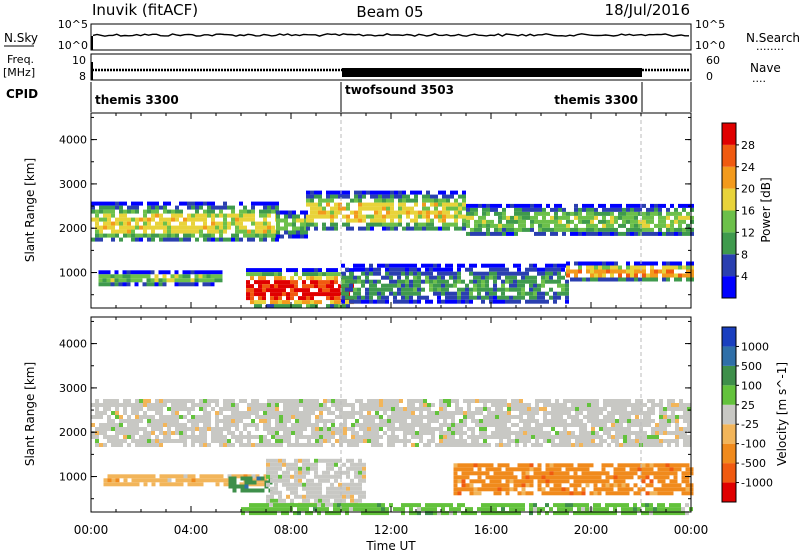  What do you see at coordinates (744, 254) in the screenshot?
I see `colorbar-tick-label: 8` at bounding box center [744, 254].